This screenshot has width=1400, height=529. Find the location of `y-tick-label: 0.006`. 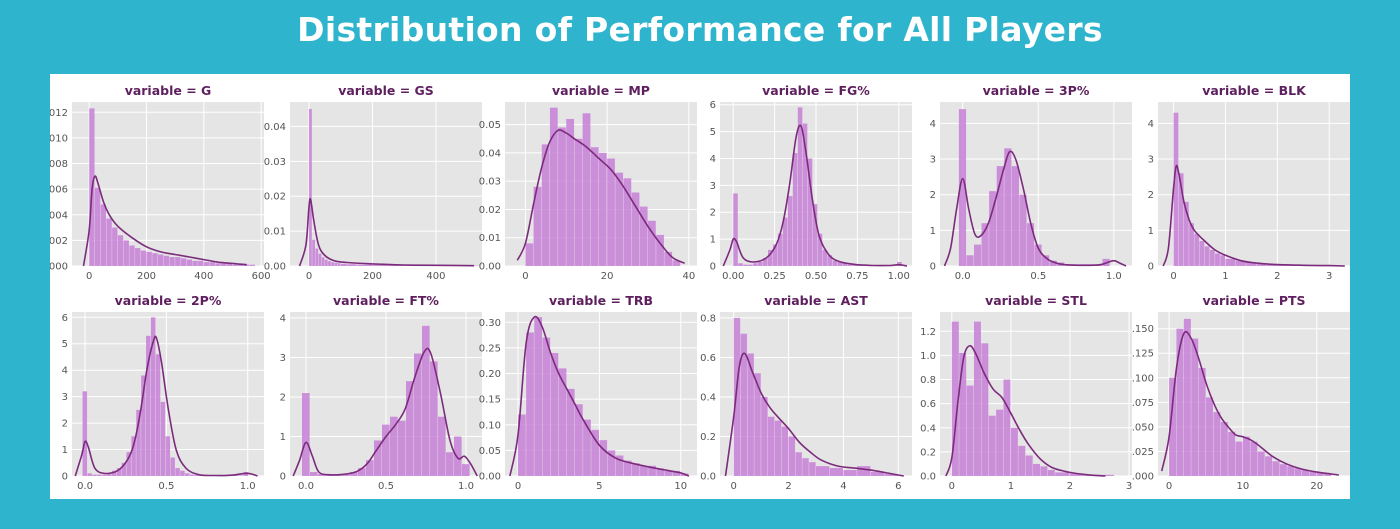

y-tick-label: 0.006 is located at coordinates (59, 190).